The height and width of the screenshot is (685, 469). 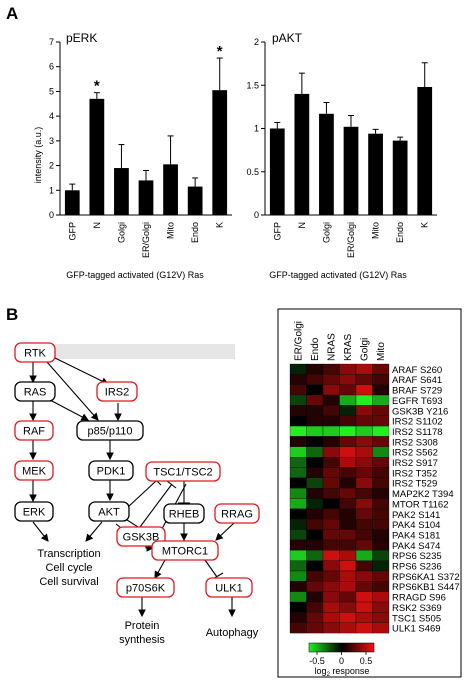 What do you see at coordinates (146, 589) in the screenshot?
I see `pathway-node-label: p70S6K` at bounding box center [146, 589].